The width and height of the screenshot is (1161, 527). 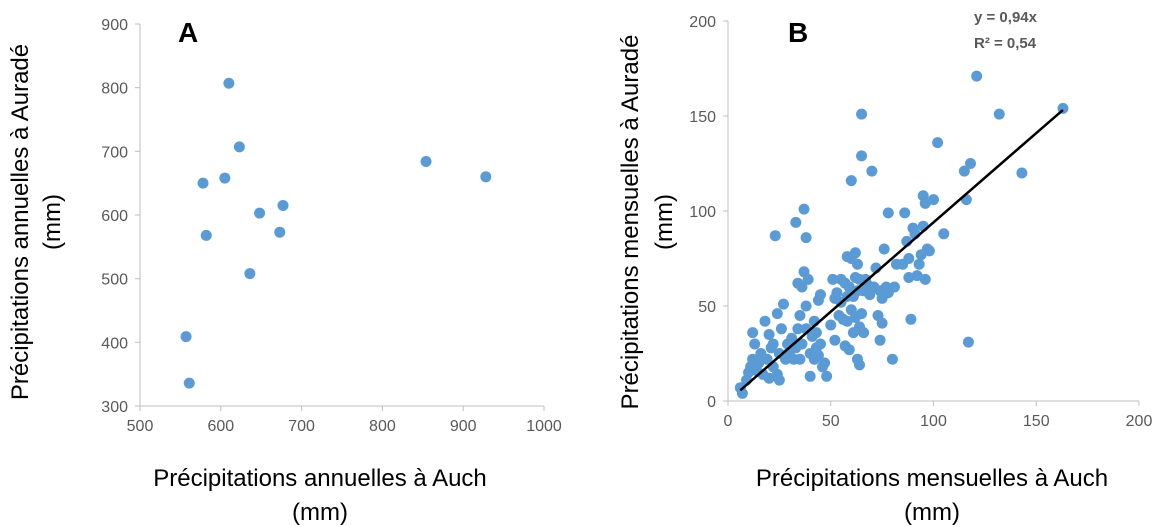 I want to click on panel-a-x-tick-label: 500, so click(x=140, y=426).